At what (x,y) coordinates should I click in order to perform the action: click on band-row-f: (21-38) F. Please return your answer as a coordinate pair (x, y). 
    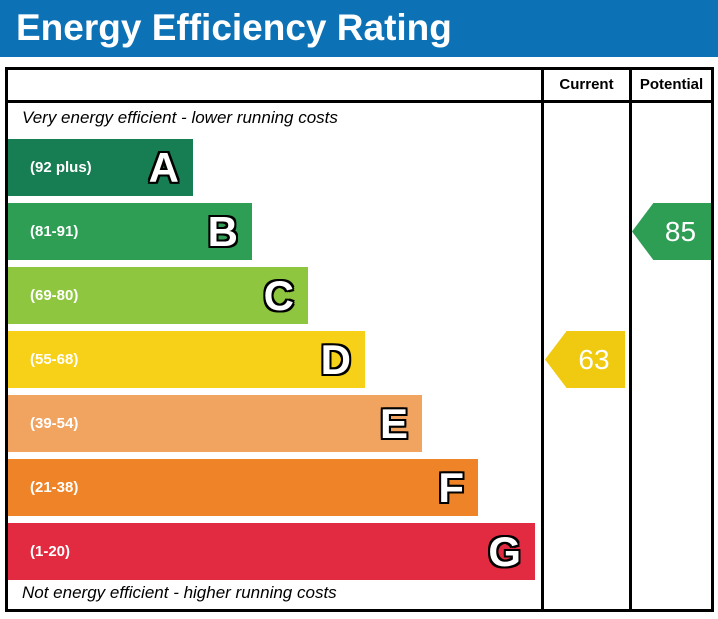
    Looking at the image, I should click on (243, 487).